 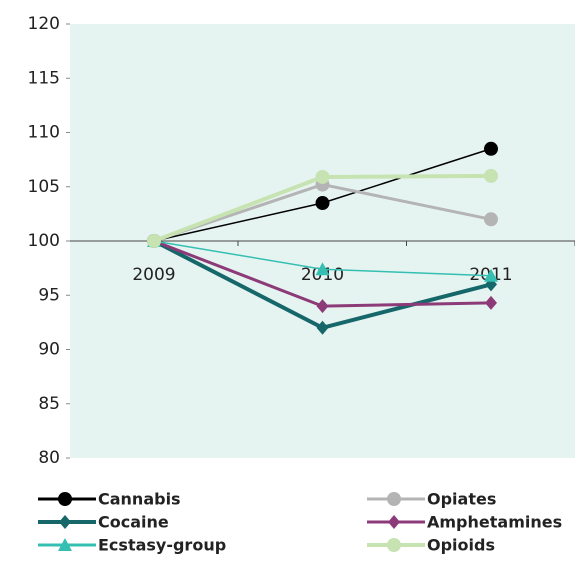 What do you see at coordinates (49, 458) in the screenshot?
I see `y-tick-label: 80` at bounding box center [49, 458].